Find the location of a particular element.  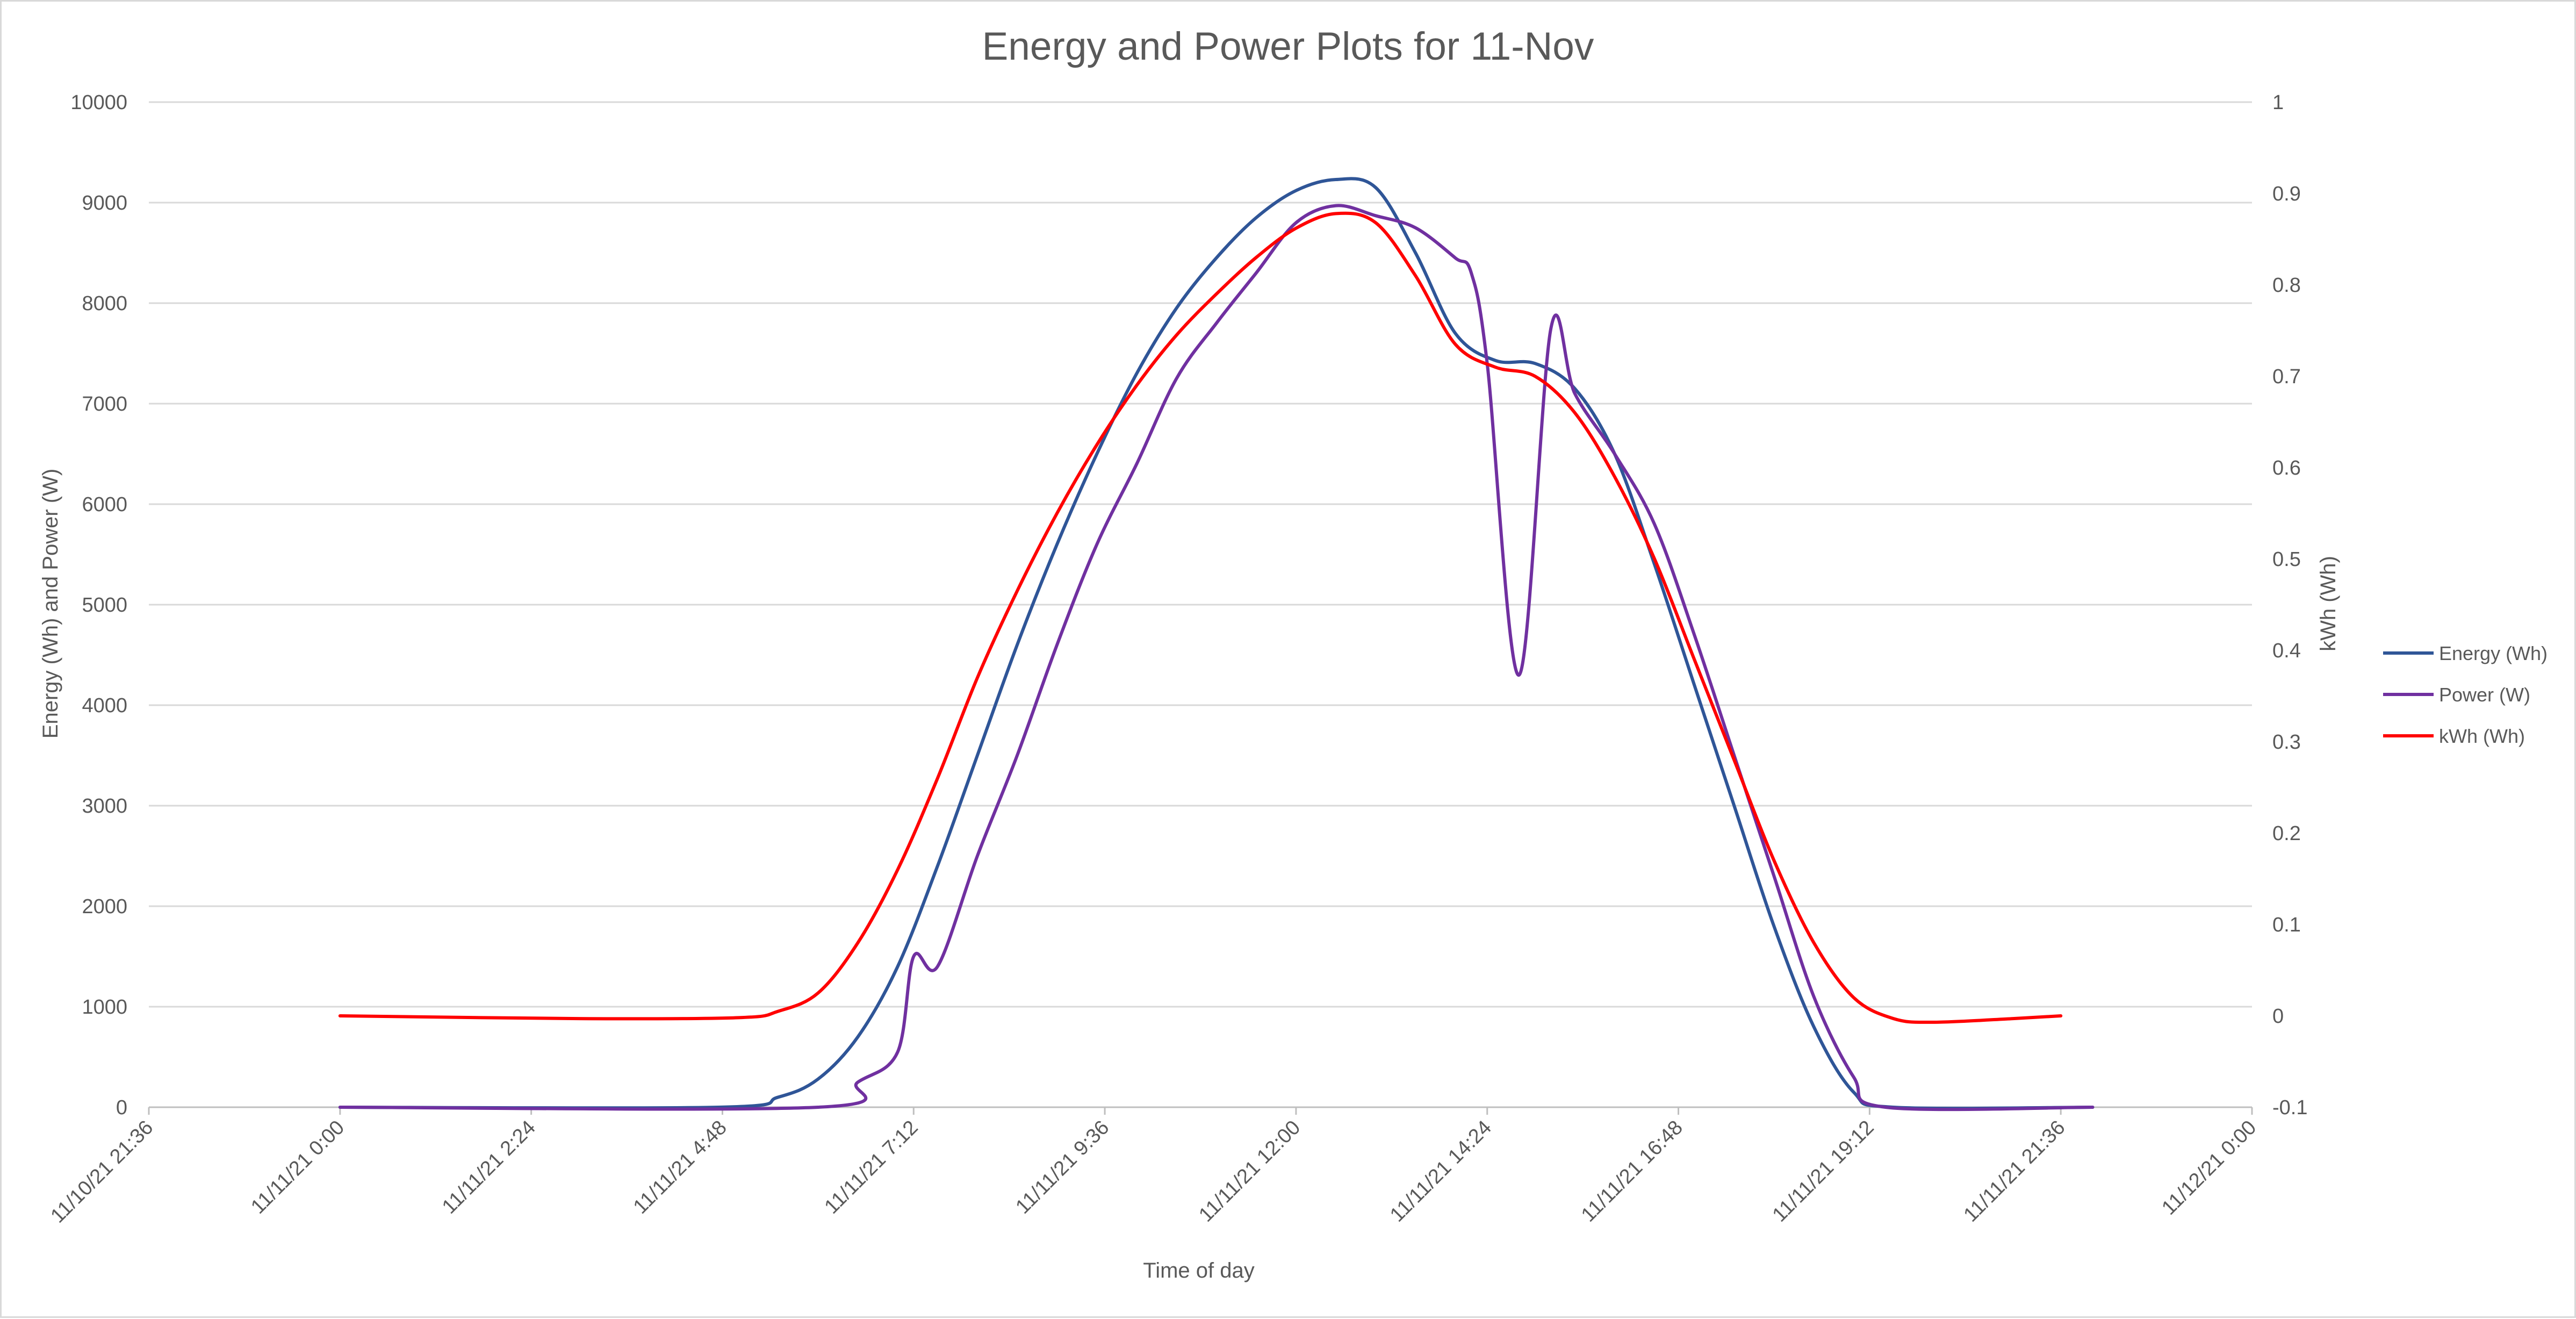

y-tick-label: 5000 is located at coordinates (104, 605).